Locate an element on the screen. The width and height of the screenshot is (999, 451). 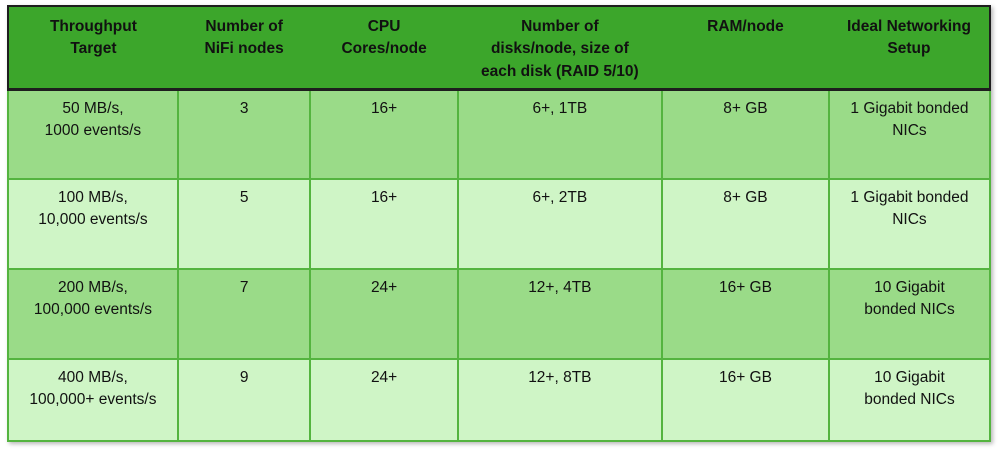
cell-nifi-nodes: 9 is located at coordinates (244, 400).